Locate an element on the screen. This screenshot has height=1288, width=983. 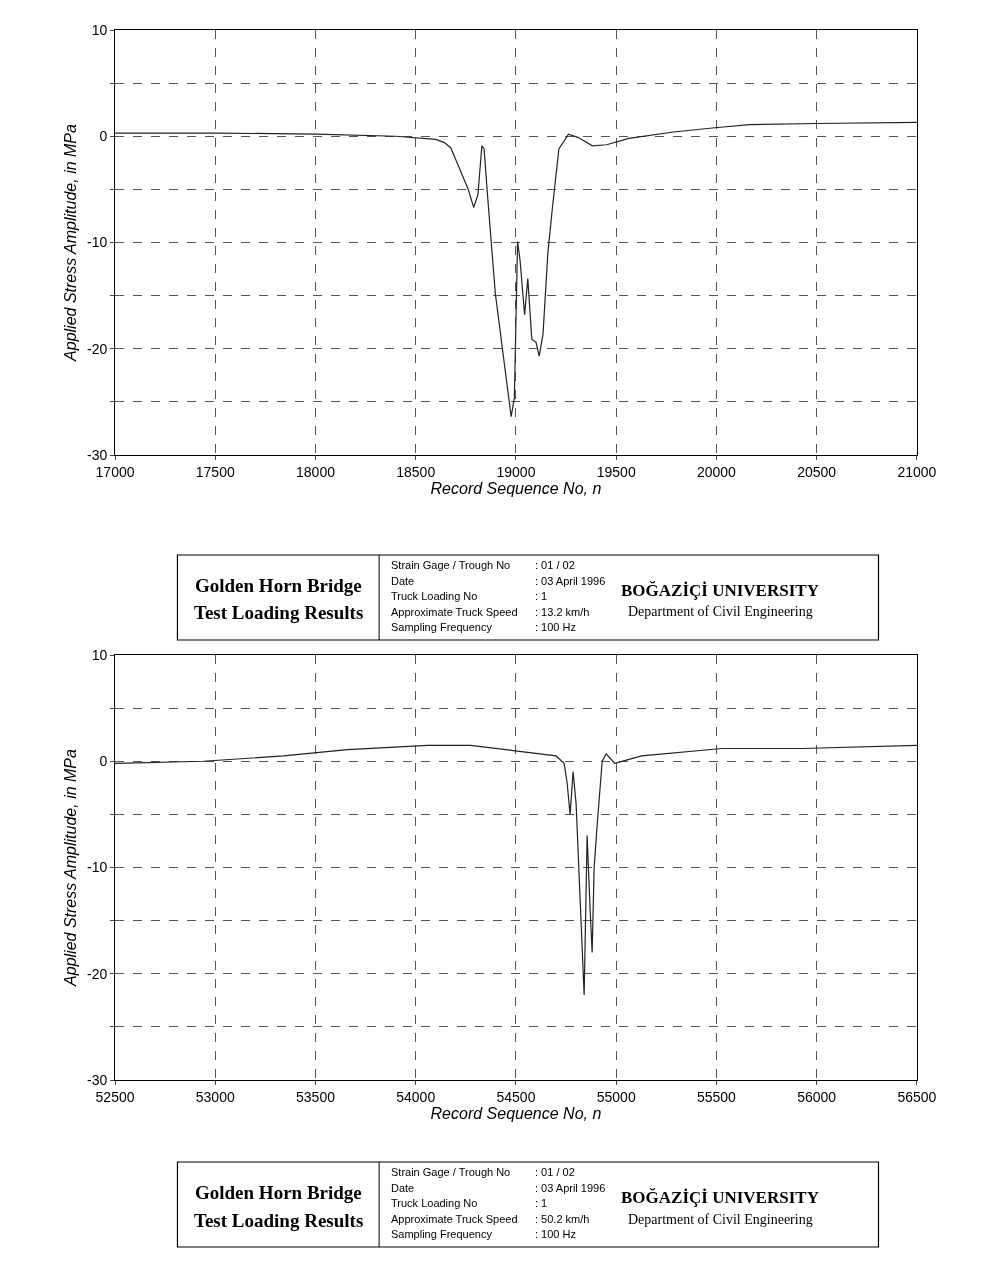
x-tick-label: 18000 is located at coordinates (316, 471).